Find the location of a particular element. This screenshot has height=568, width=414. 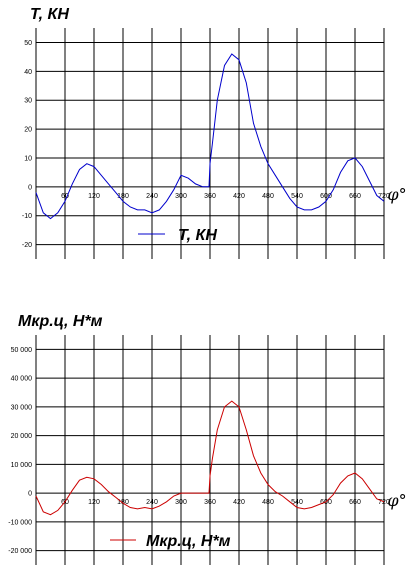

y-tick-label: 30 000 is located at coordinates (22, 407).